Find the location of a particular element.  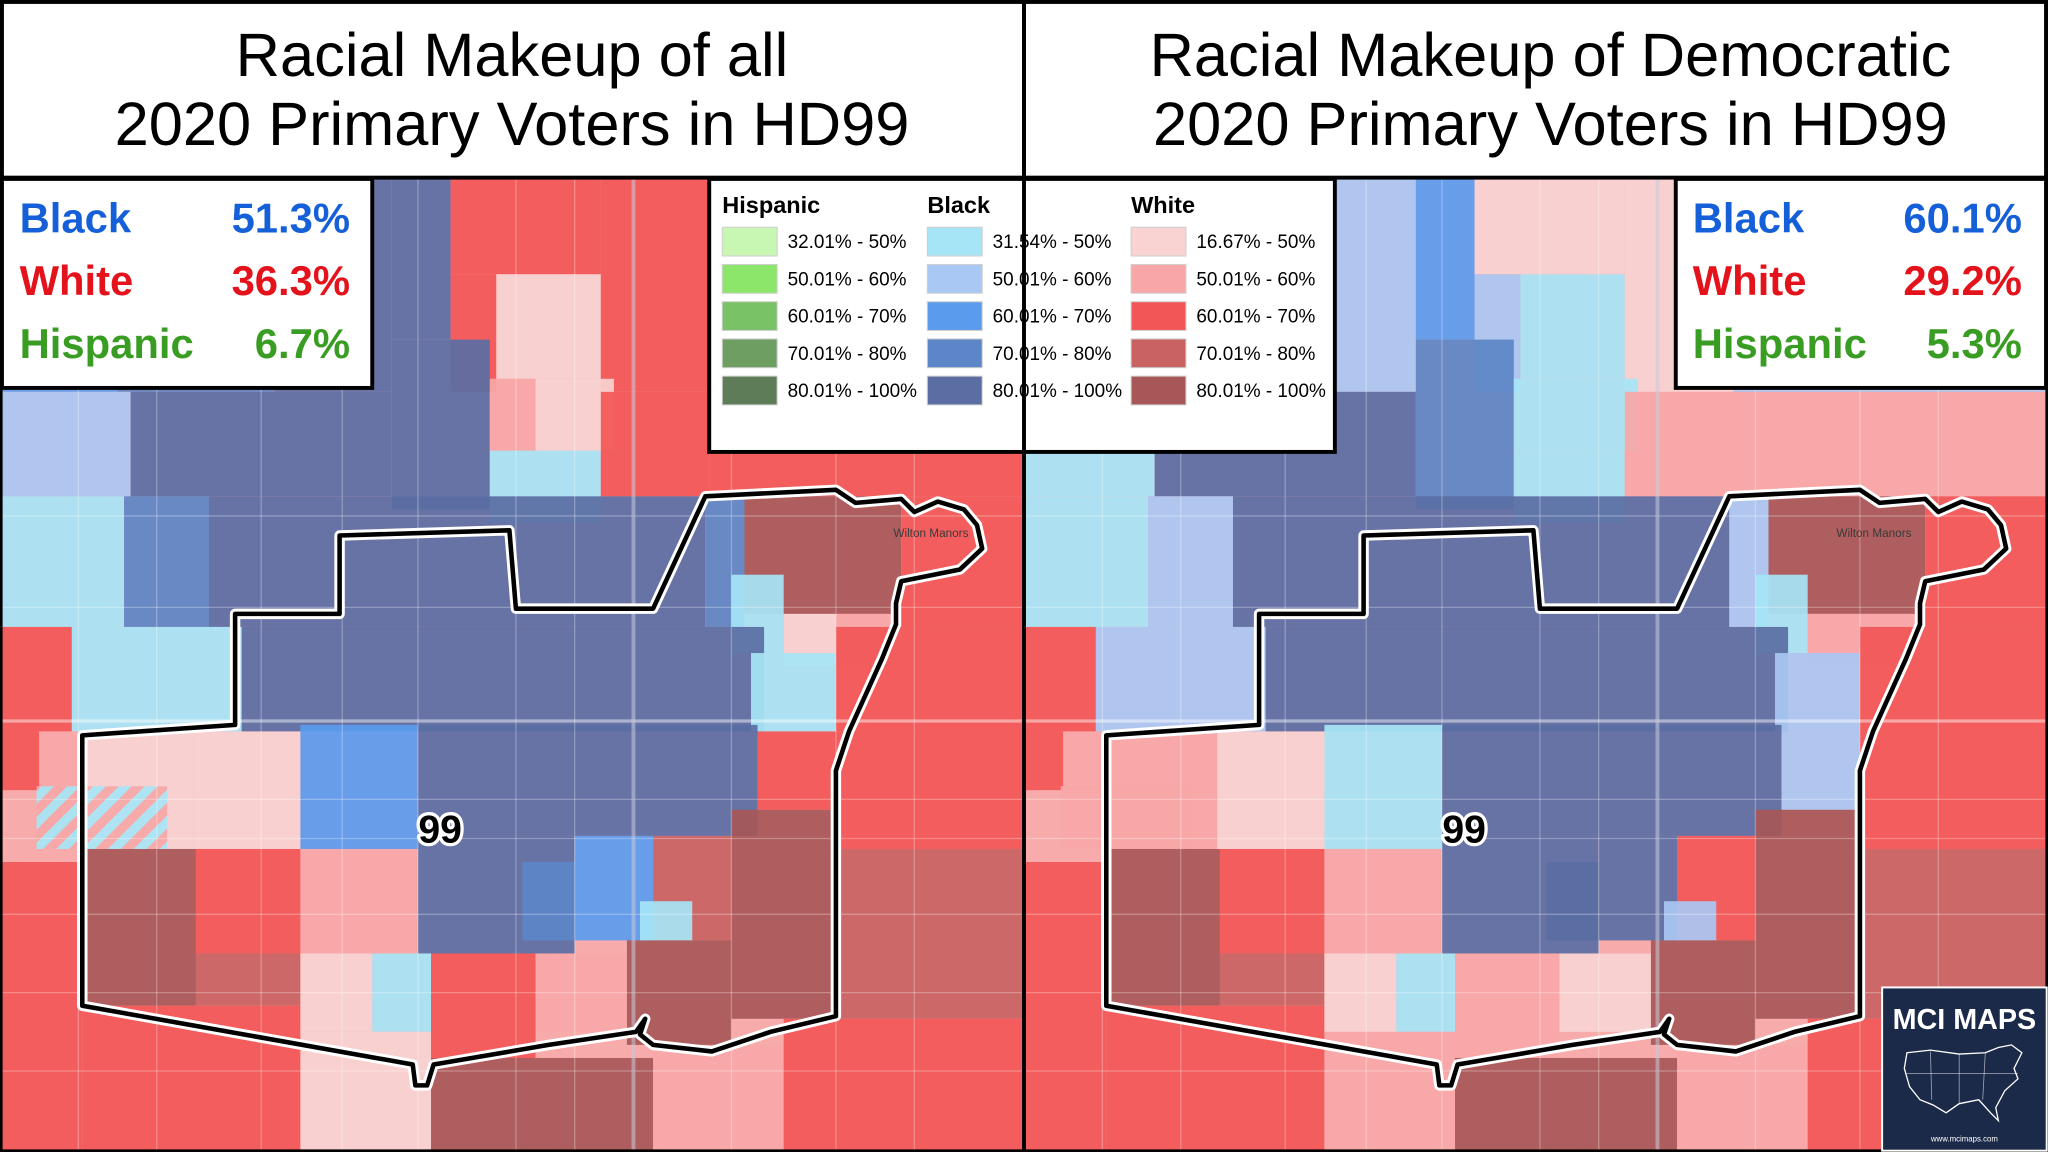

legend-label-white: 50.01% - 60% is located at coordinates (1255, 279).